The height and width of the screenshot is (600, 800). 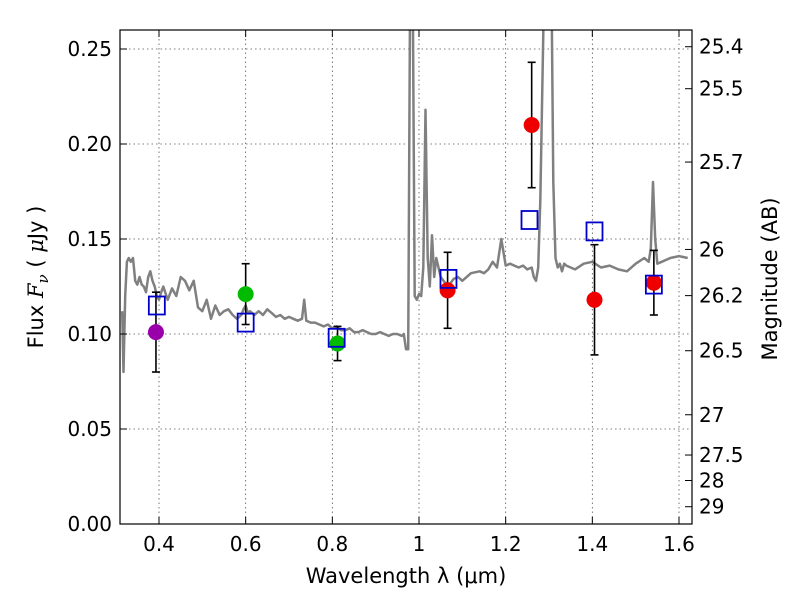 What do you see at coordinates (711, 507) in the screenshot?
I see `mag-tick-label: 29` at bounding box center [711, 507].